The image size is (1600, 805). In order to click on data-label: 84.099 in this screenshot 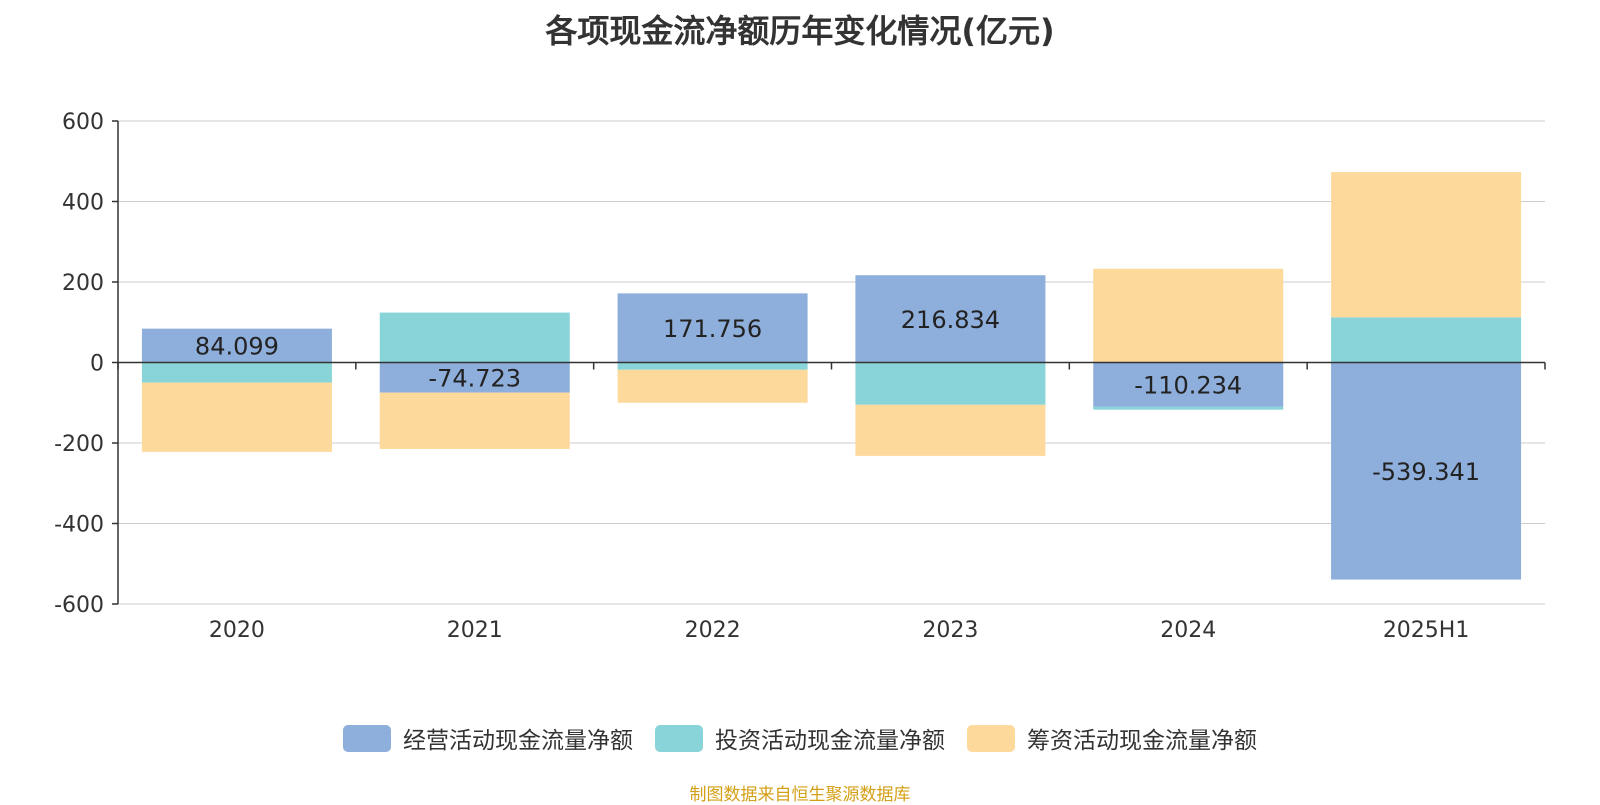, I will do `click(237, 347)`.